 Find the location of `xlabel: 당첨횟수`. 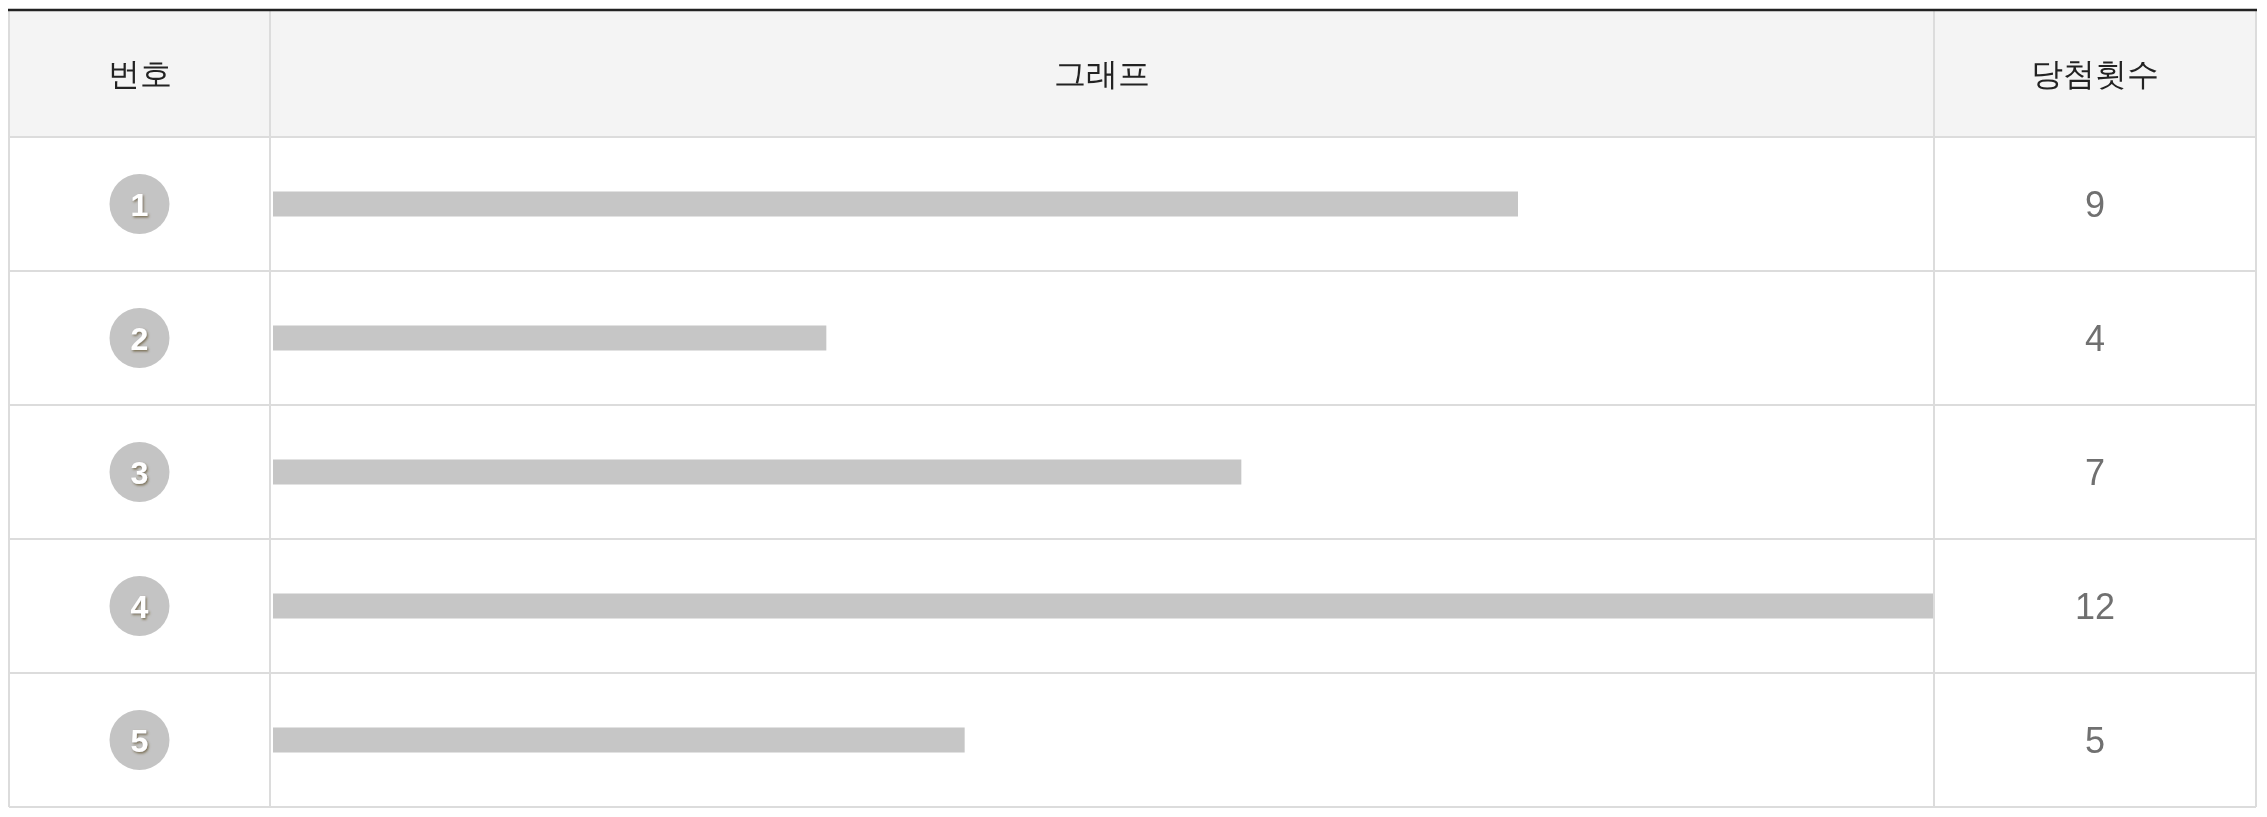

xlabel: 당첨횟수 is located at coordinates (2095, 74).